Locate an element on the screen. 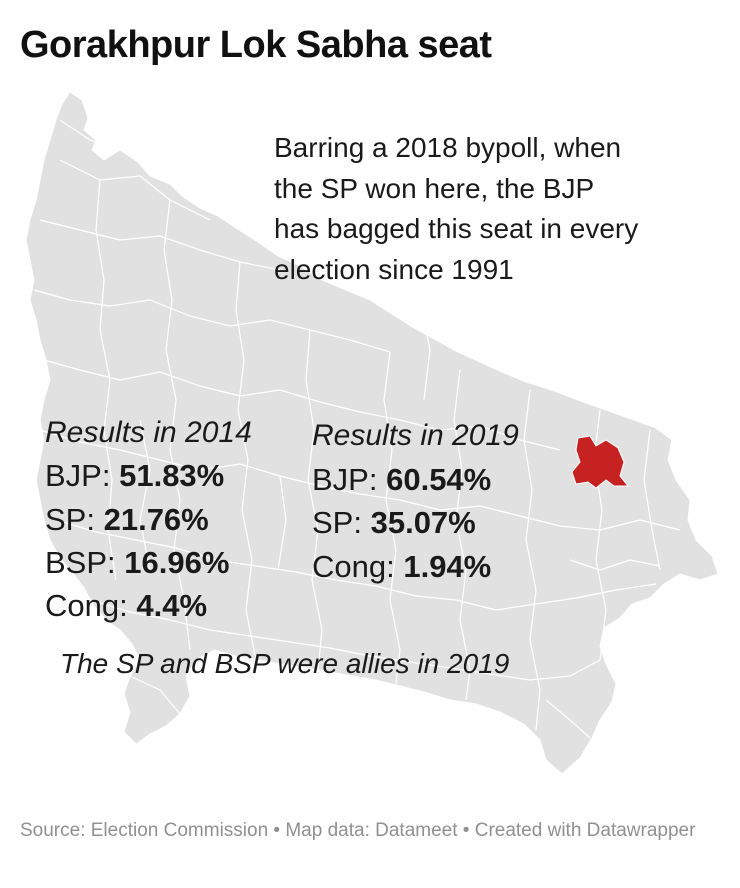  results-2019-row: SP: 35.07% is located at coordinates (394, 523).